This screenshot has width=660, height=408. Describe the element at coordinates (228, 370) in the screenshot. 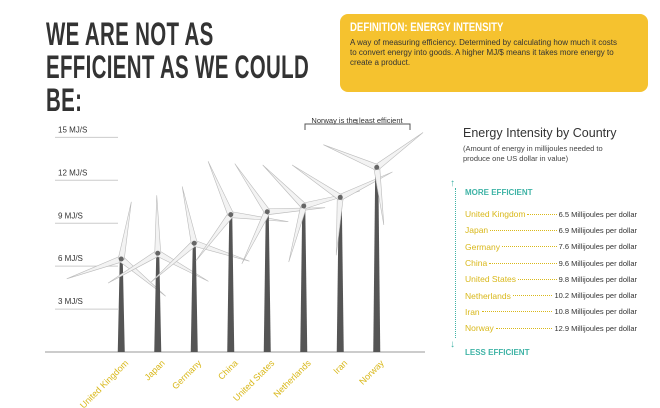

I see `x-tick-label: China` at that location.